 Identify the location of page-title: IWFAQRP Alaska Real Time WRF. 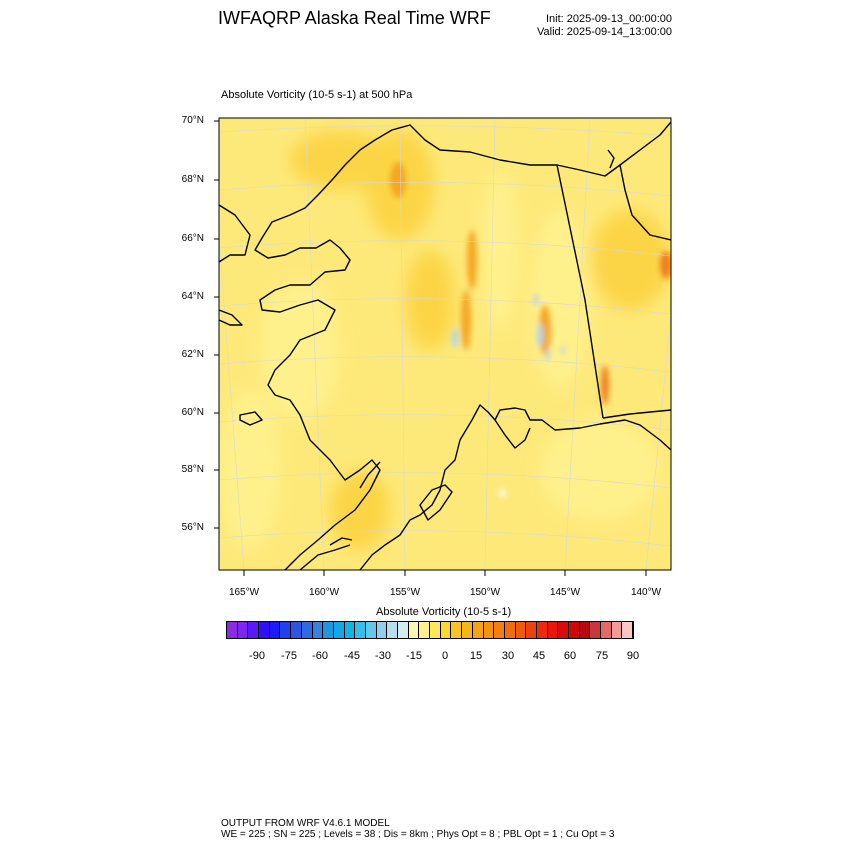
(354, 18).